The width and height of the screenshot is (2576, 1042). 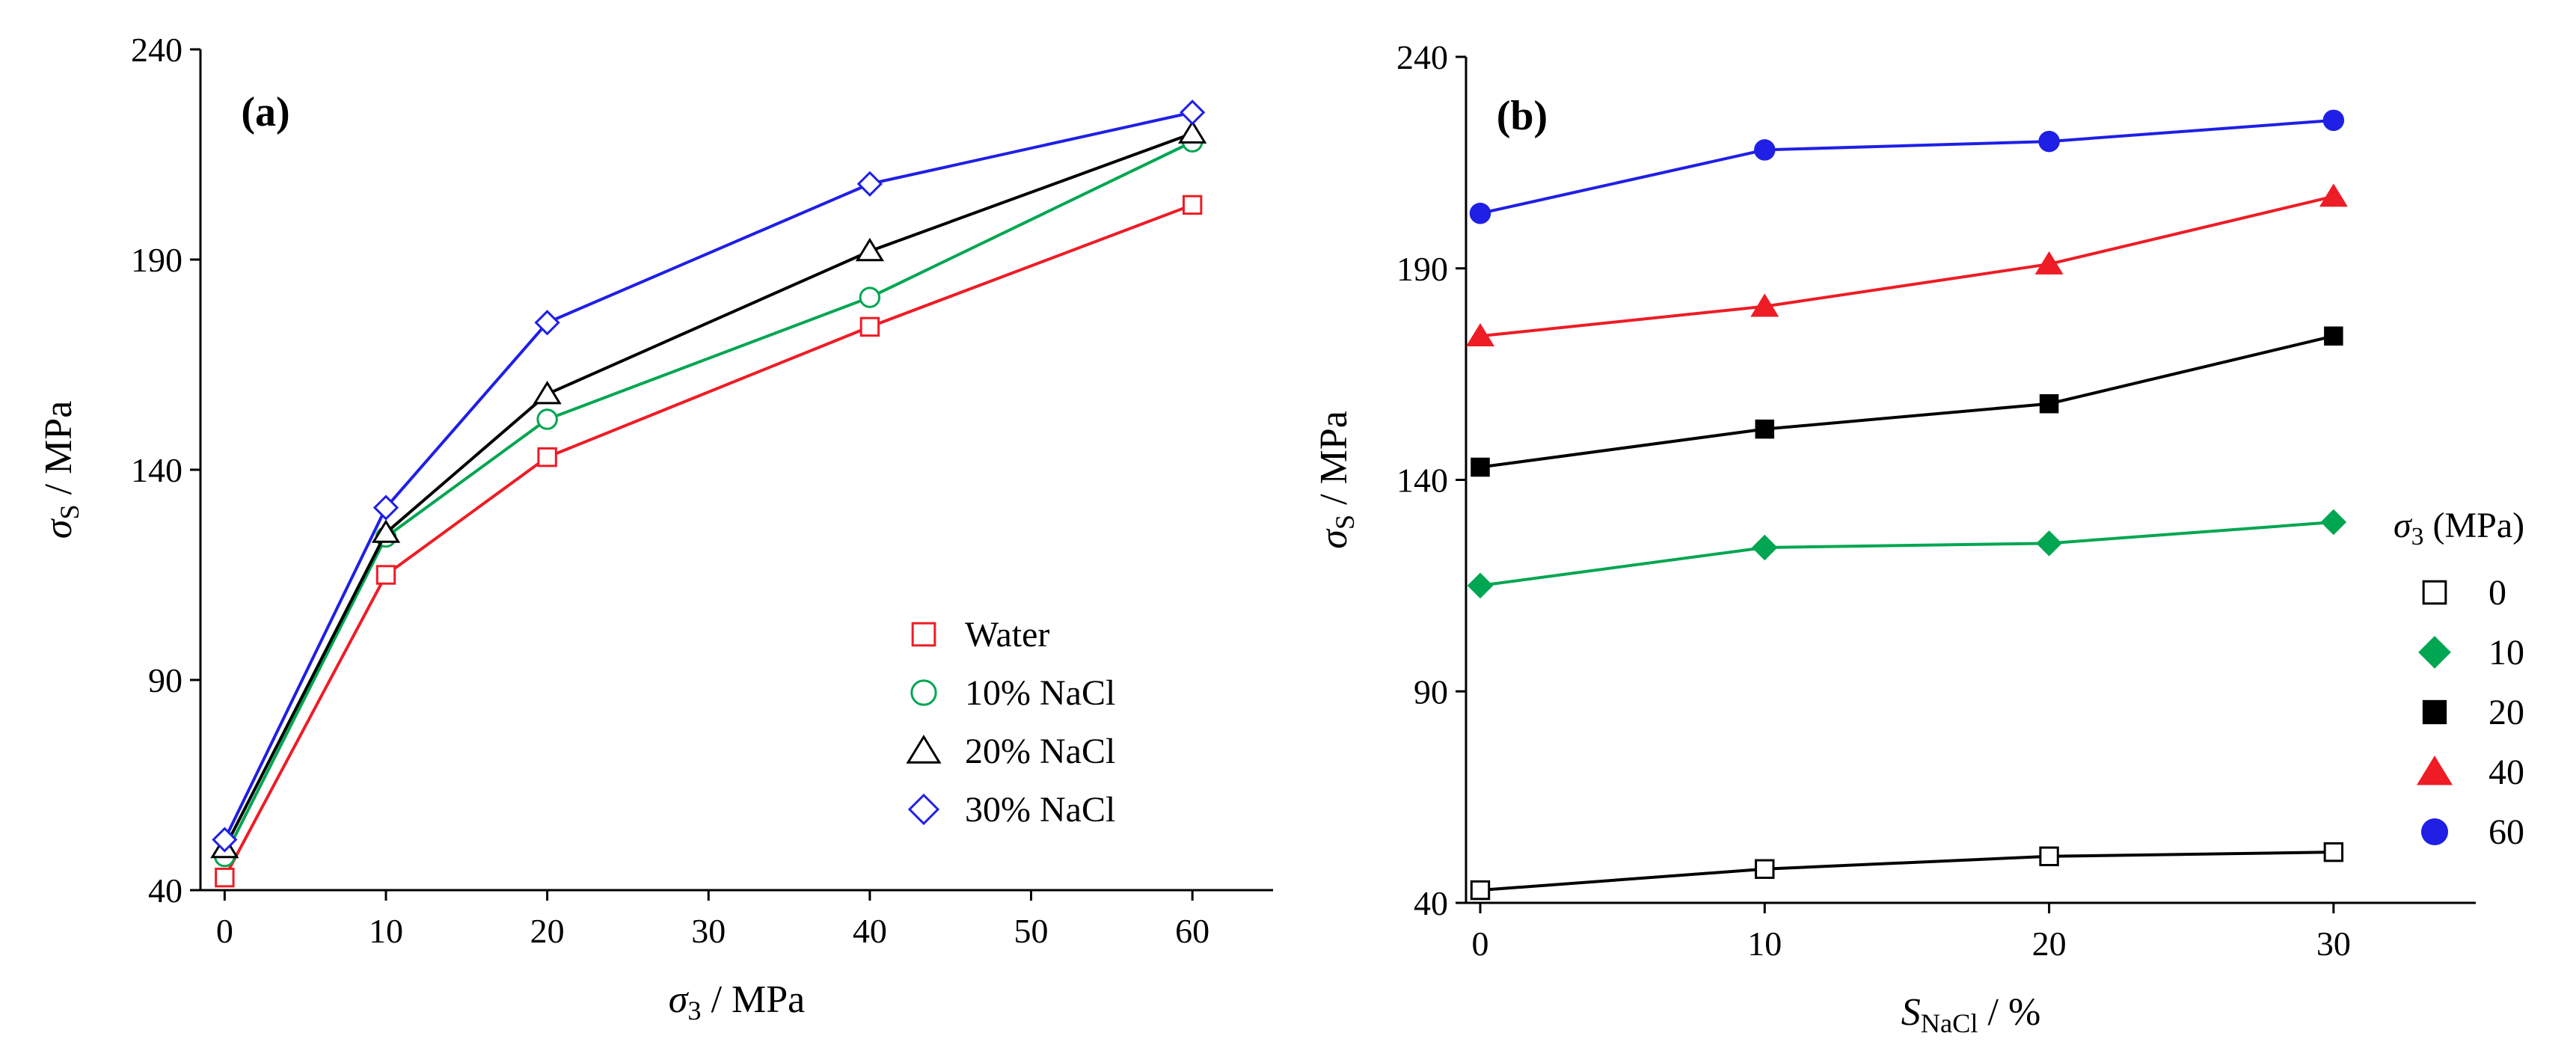 I want to click on x-axis-title: SNaCl / %, so click(x=1971, y=1014).